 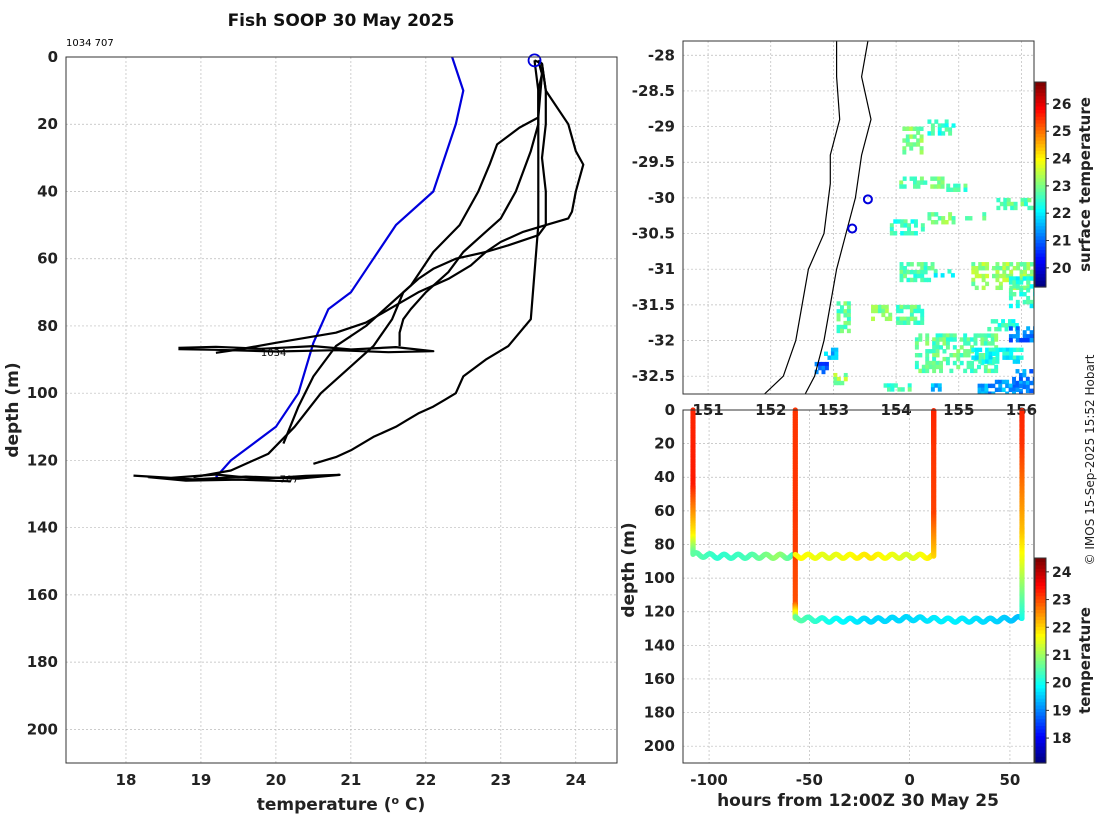 I want to click on profile-x-axis-label: temperature (o C), so click(x=341, y=805).